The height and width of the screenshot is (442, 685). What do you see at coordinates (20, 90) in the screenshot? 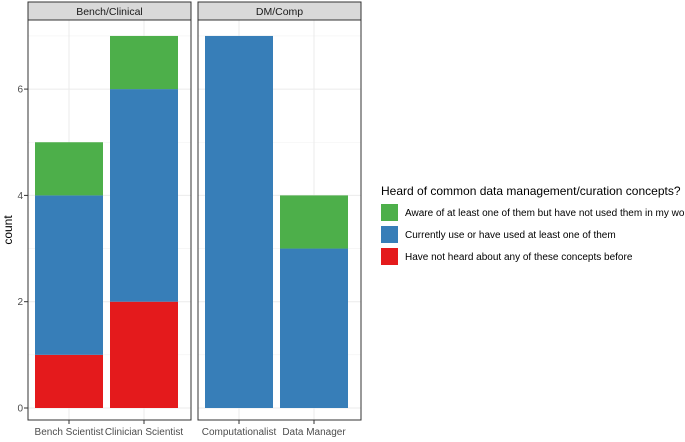
I see `y-tick-label: 6` at bounding box center [20, 90].